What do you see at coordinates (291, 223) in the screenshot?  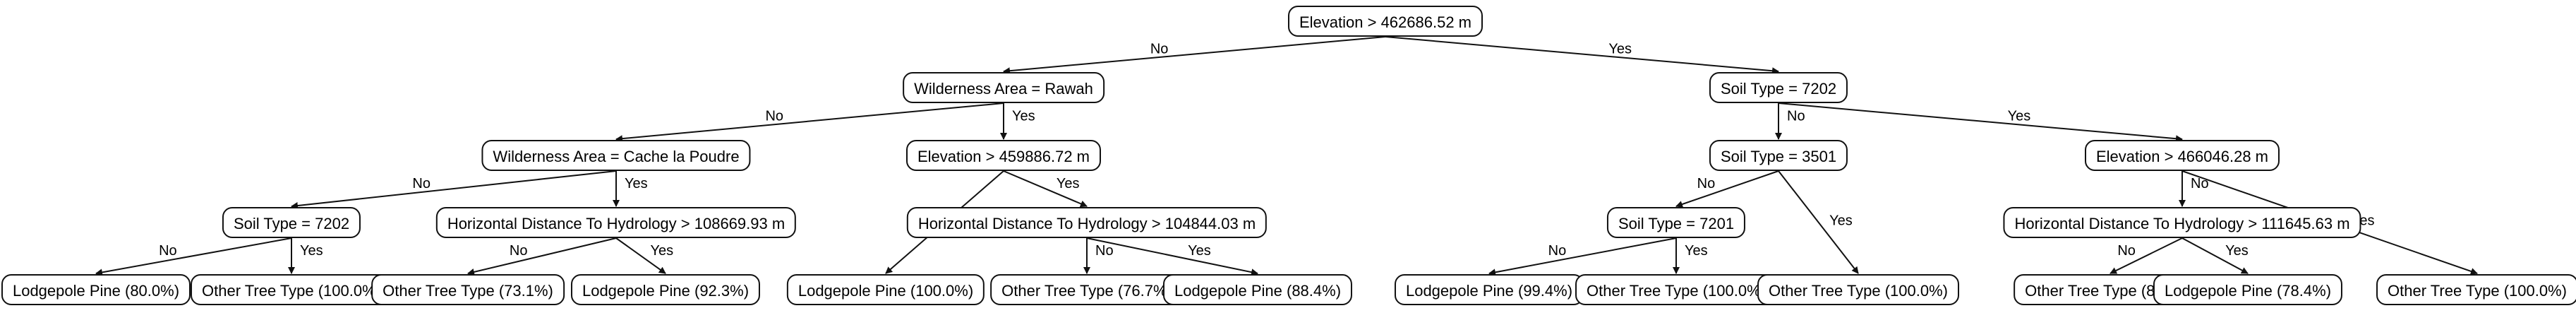 I see `node-soil-type-7202-left: Soil Type = 7202` at bounding box center [291, 223].